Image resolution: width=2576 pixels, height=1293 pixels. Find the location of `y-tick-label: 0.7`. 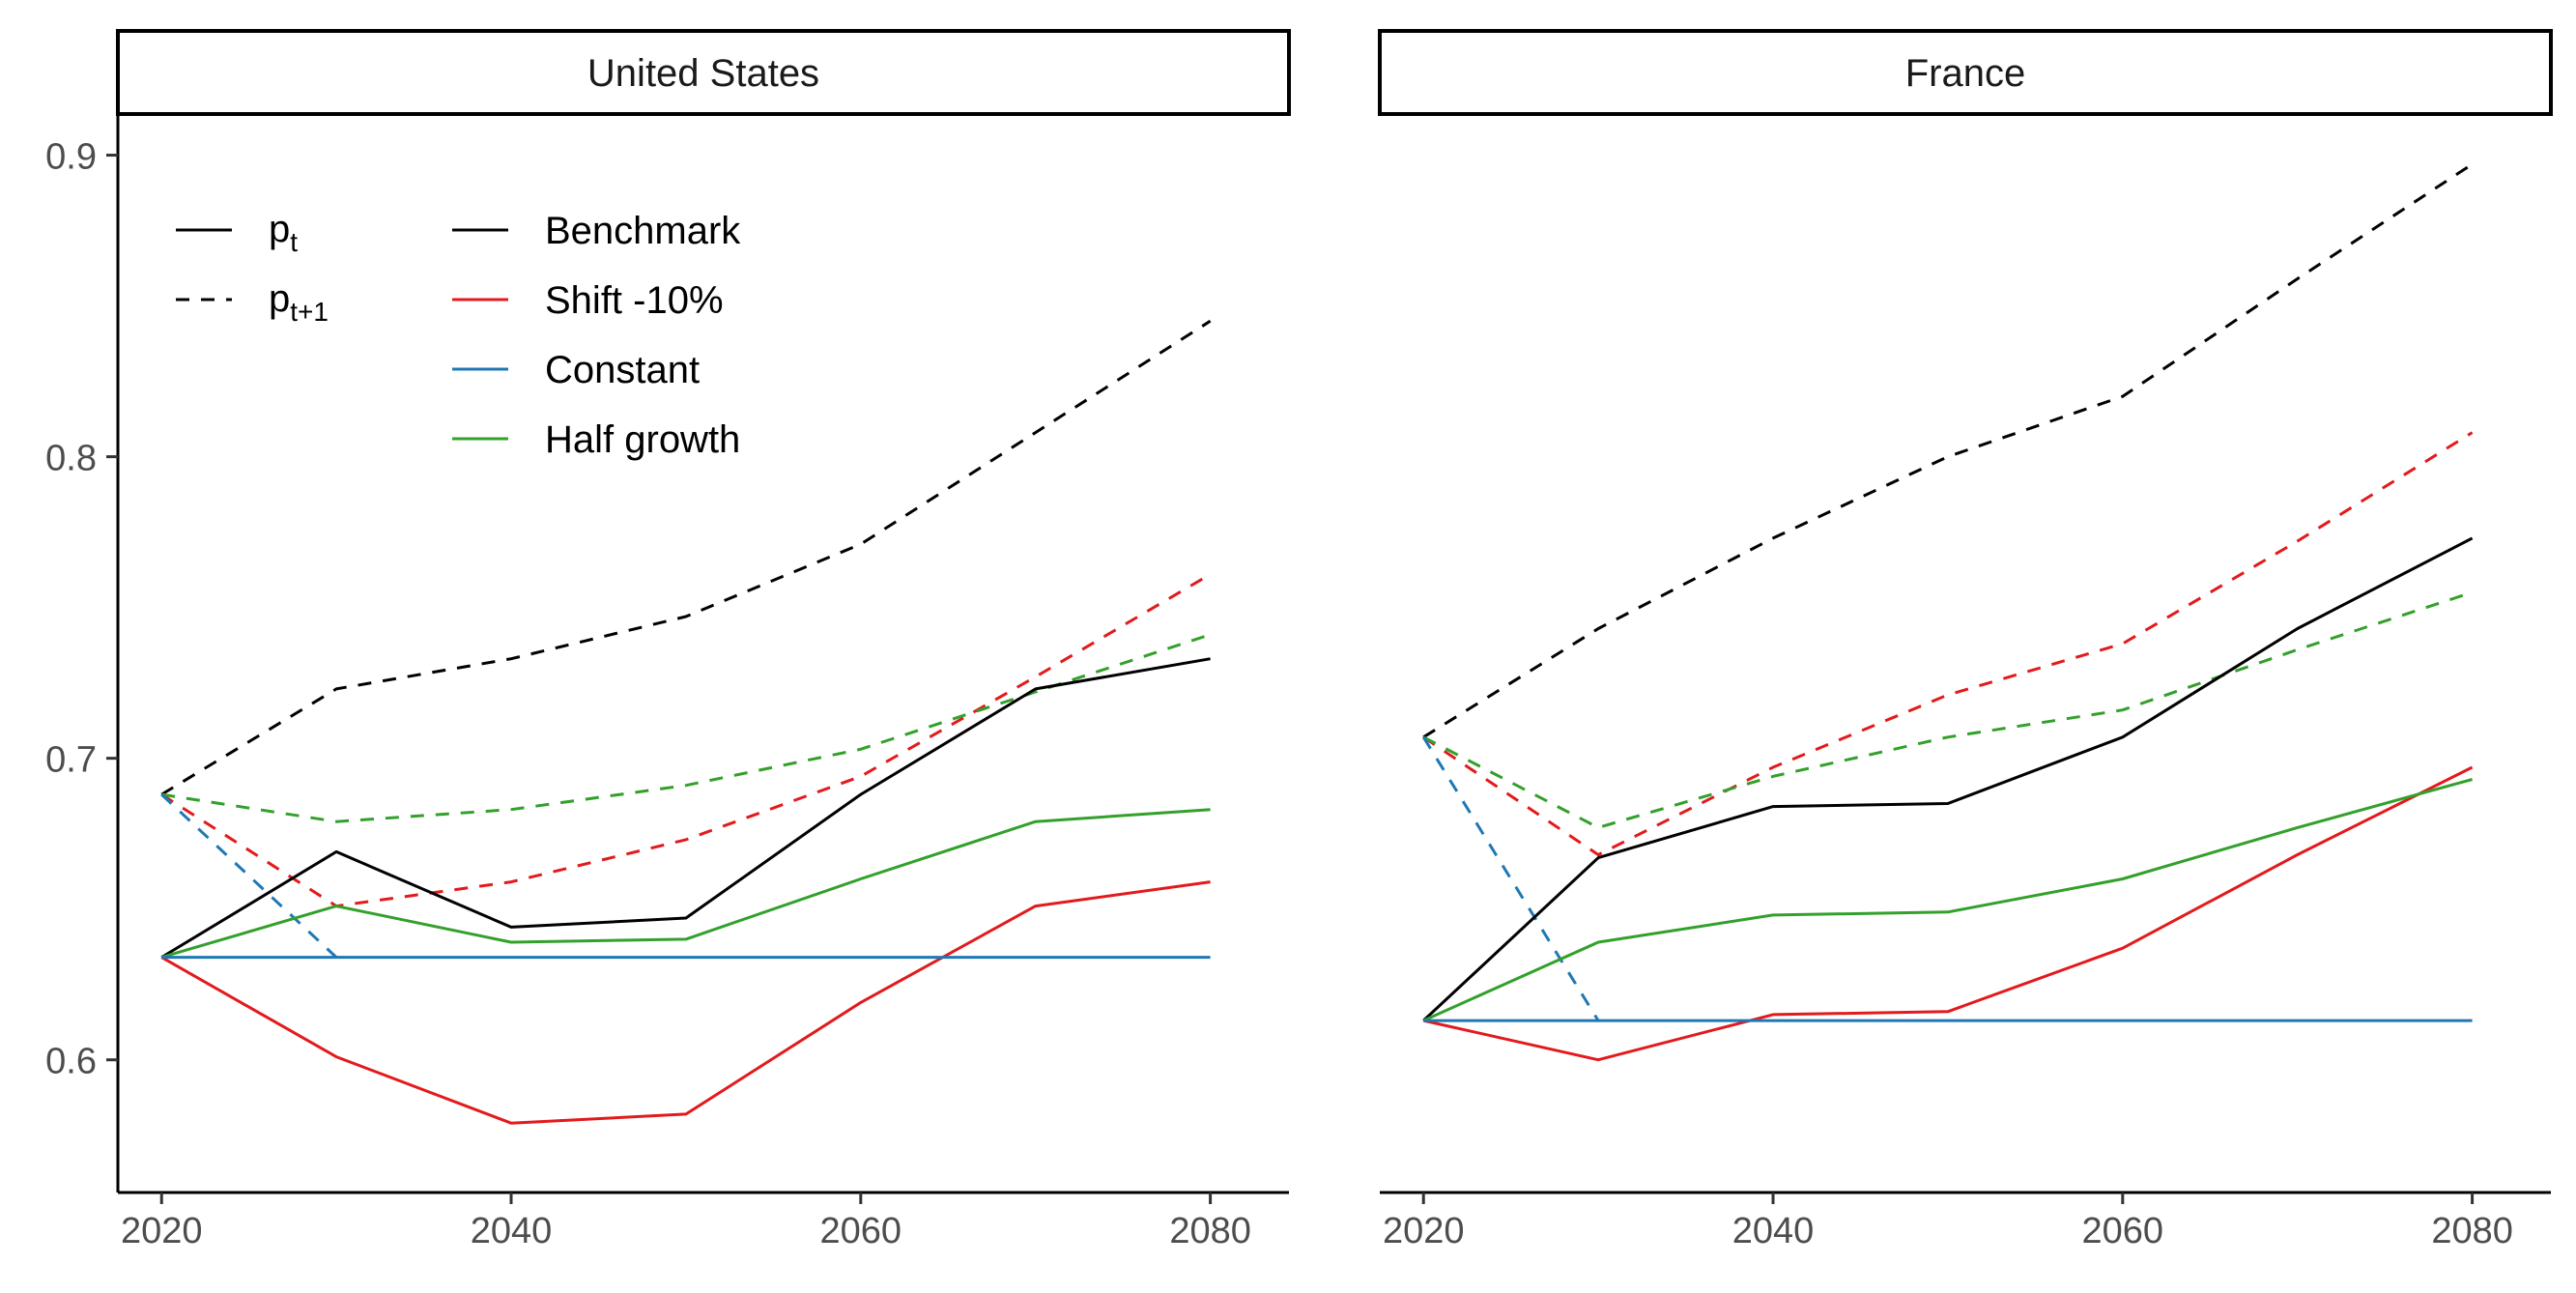

y-tick-label: 0.7 is located at coordinates (71, 760).